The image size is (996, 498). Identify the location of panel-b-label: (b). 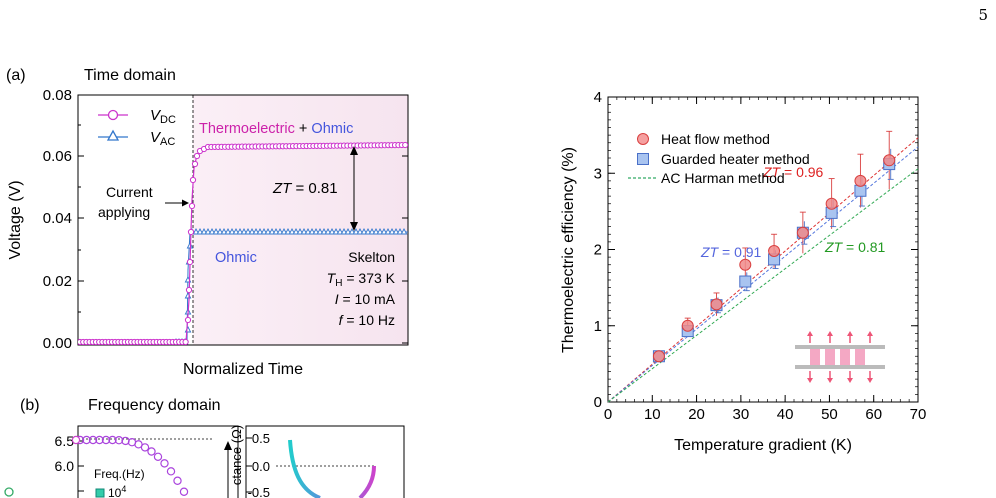
(30, 405).